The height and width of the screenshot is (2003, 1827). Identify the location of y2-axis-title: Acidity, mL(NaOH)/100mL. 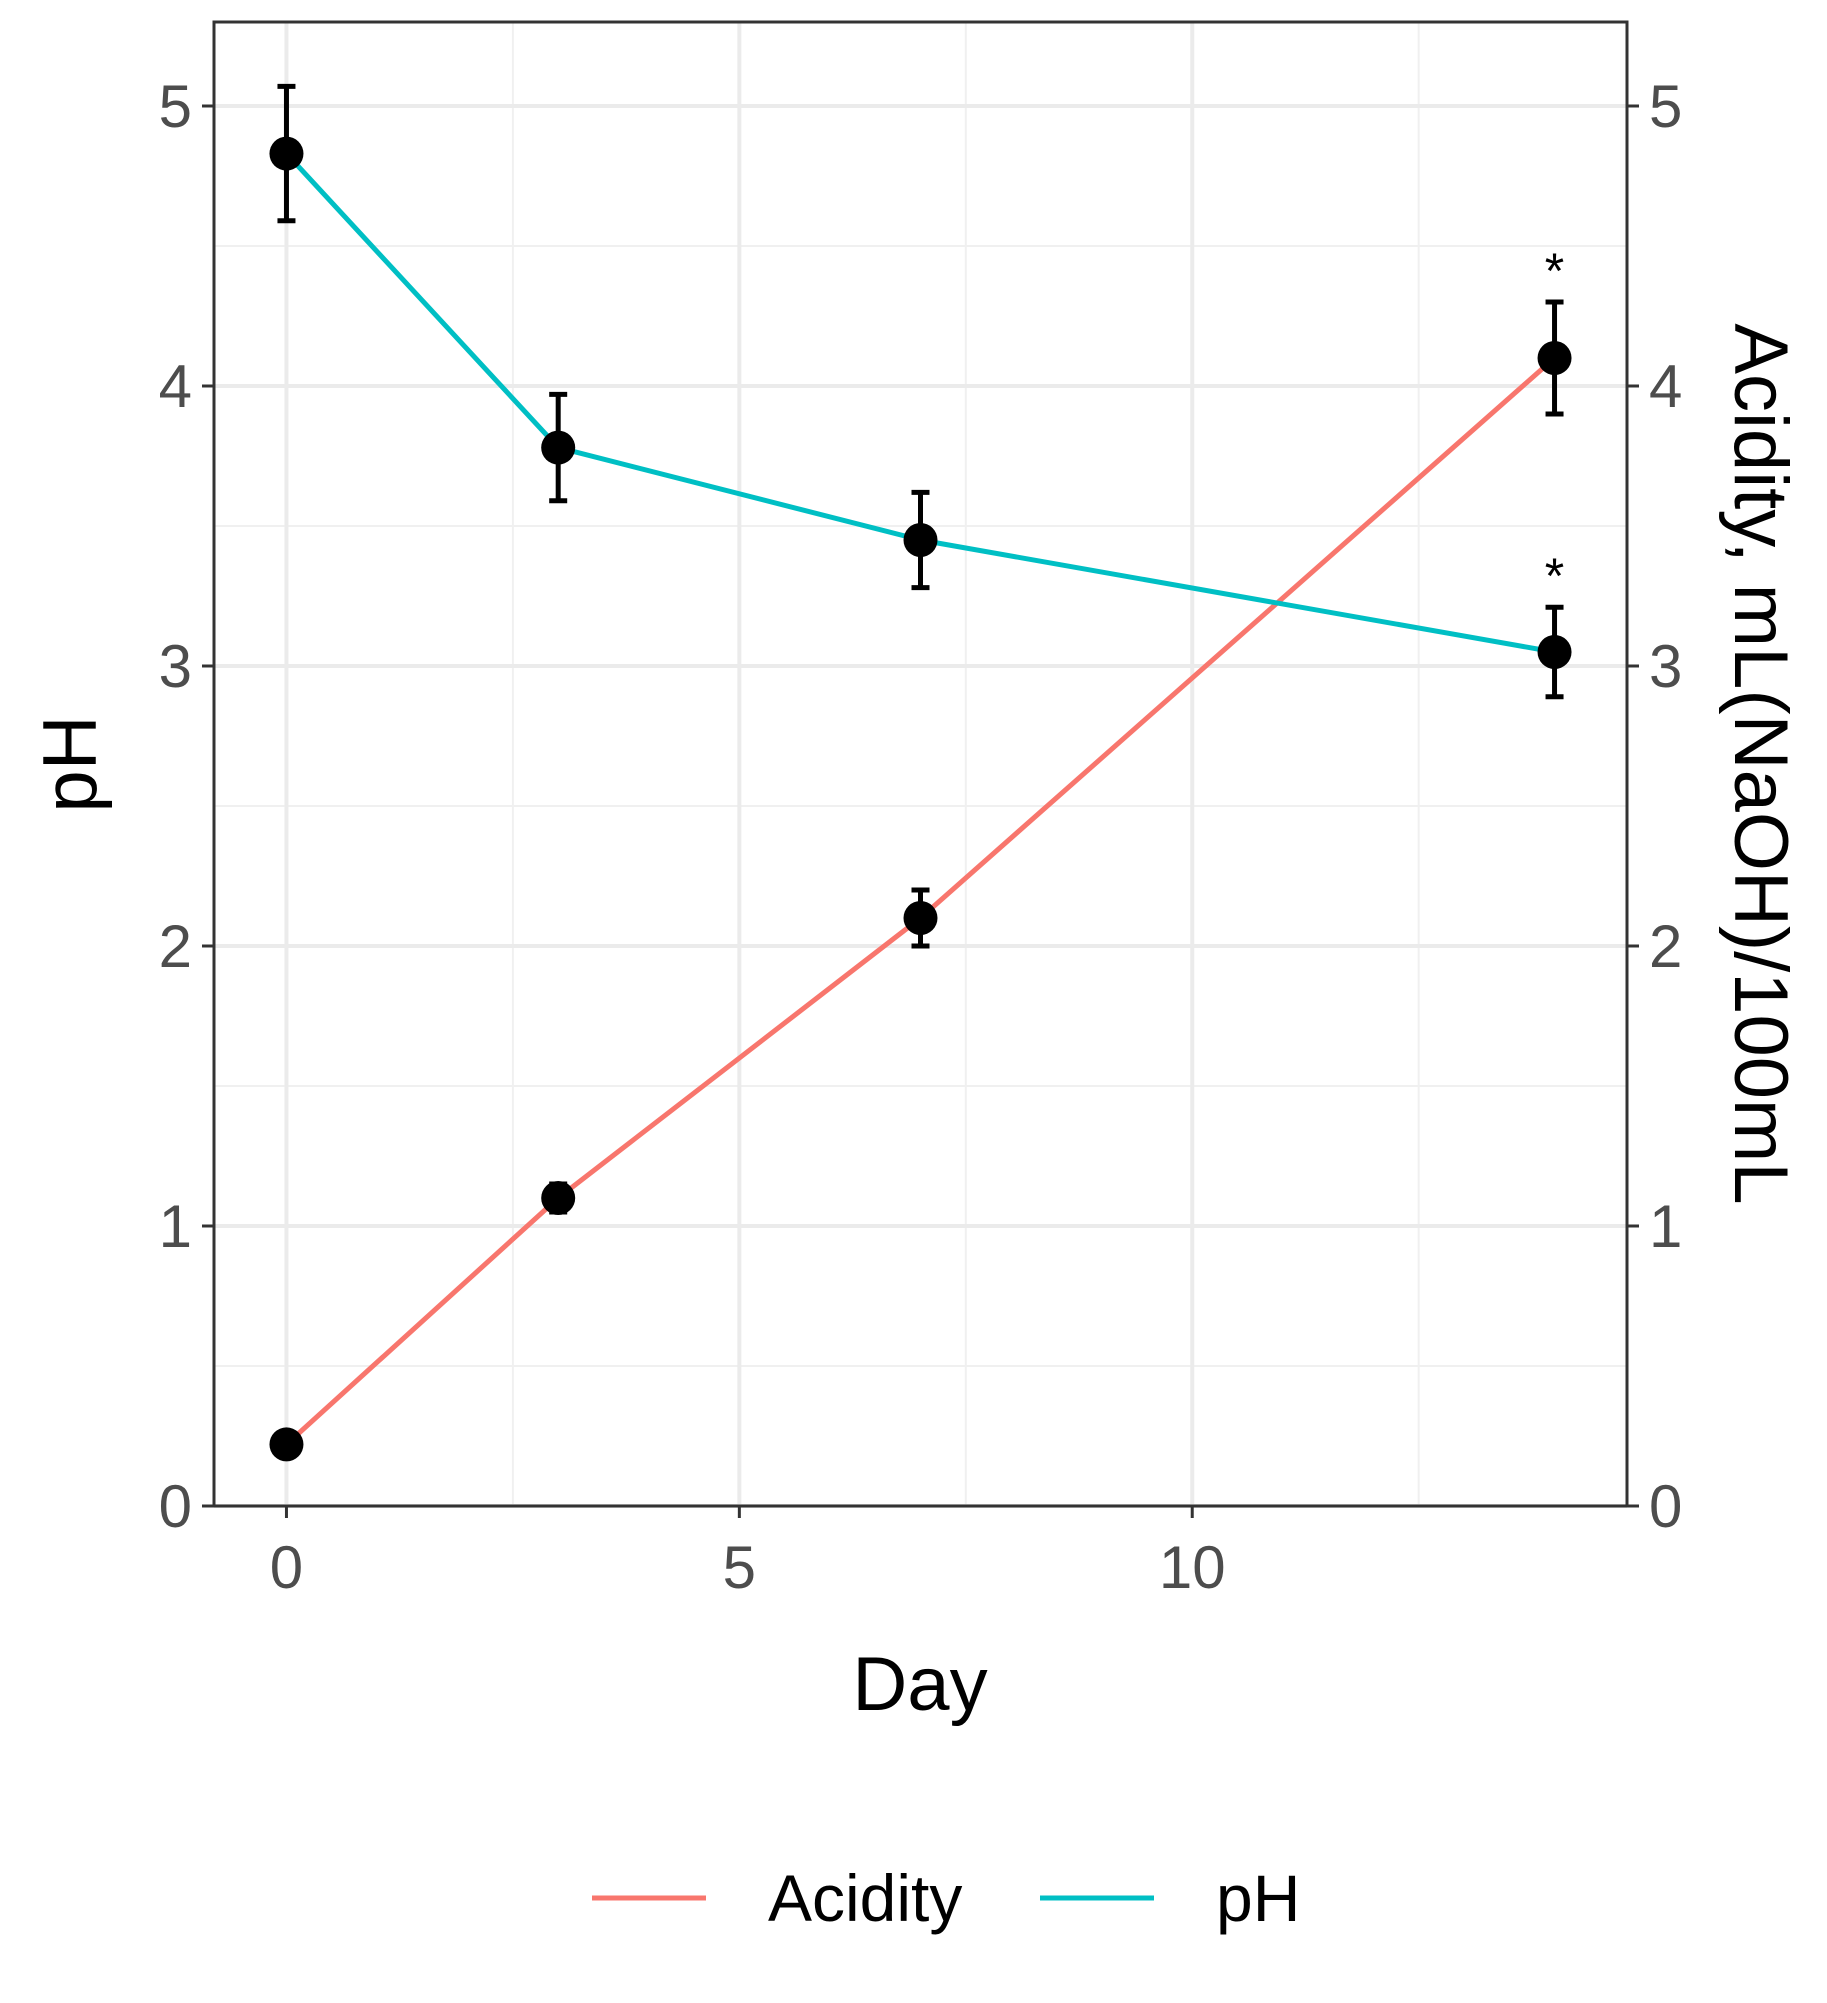
(1760, 763).